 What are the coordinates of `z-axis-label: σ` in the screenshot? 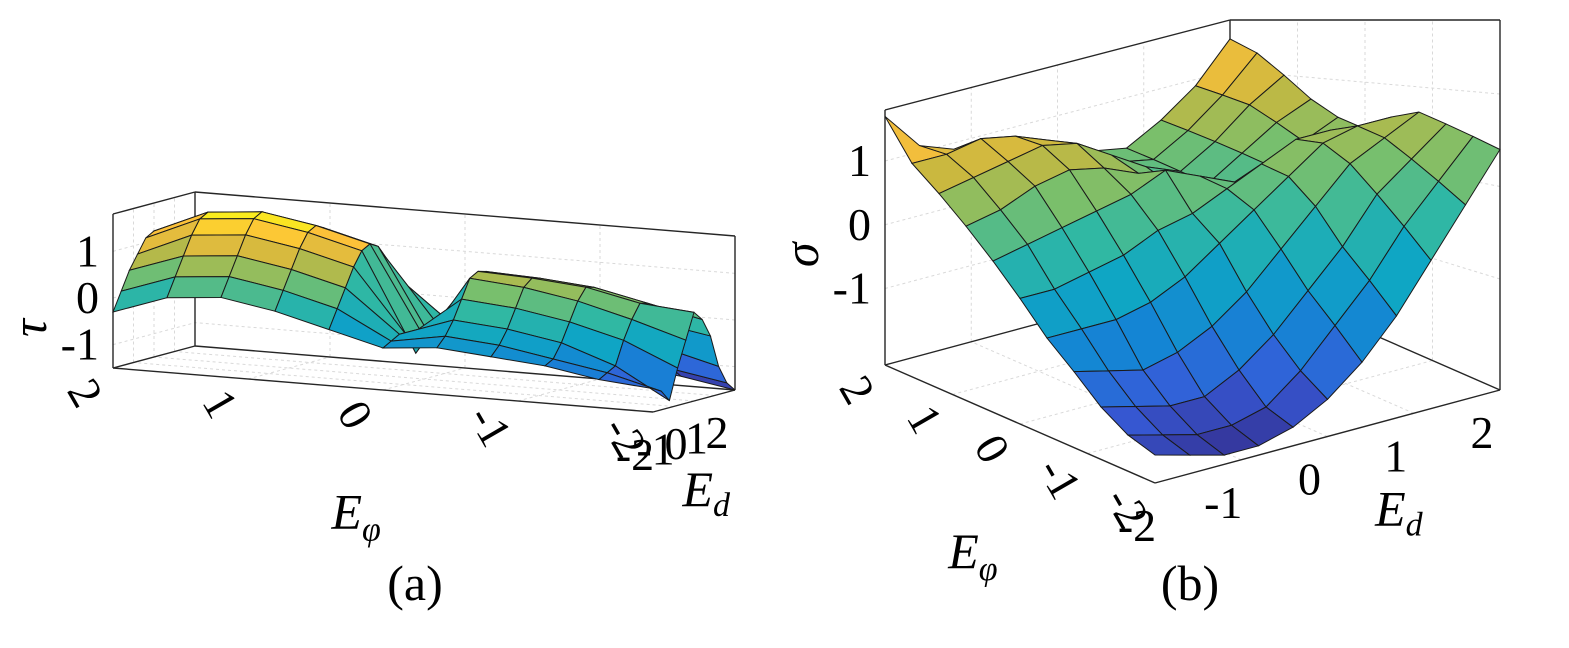 It's located at (801, 253).